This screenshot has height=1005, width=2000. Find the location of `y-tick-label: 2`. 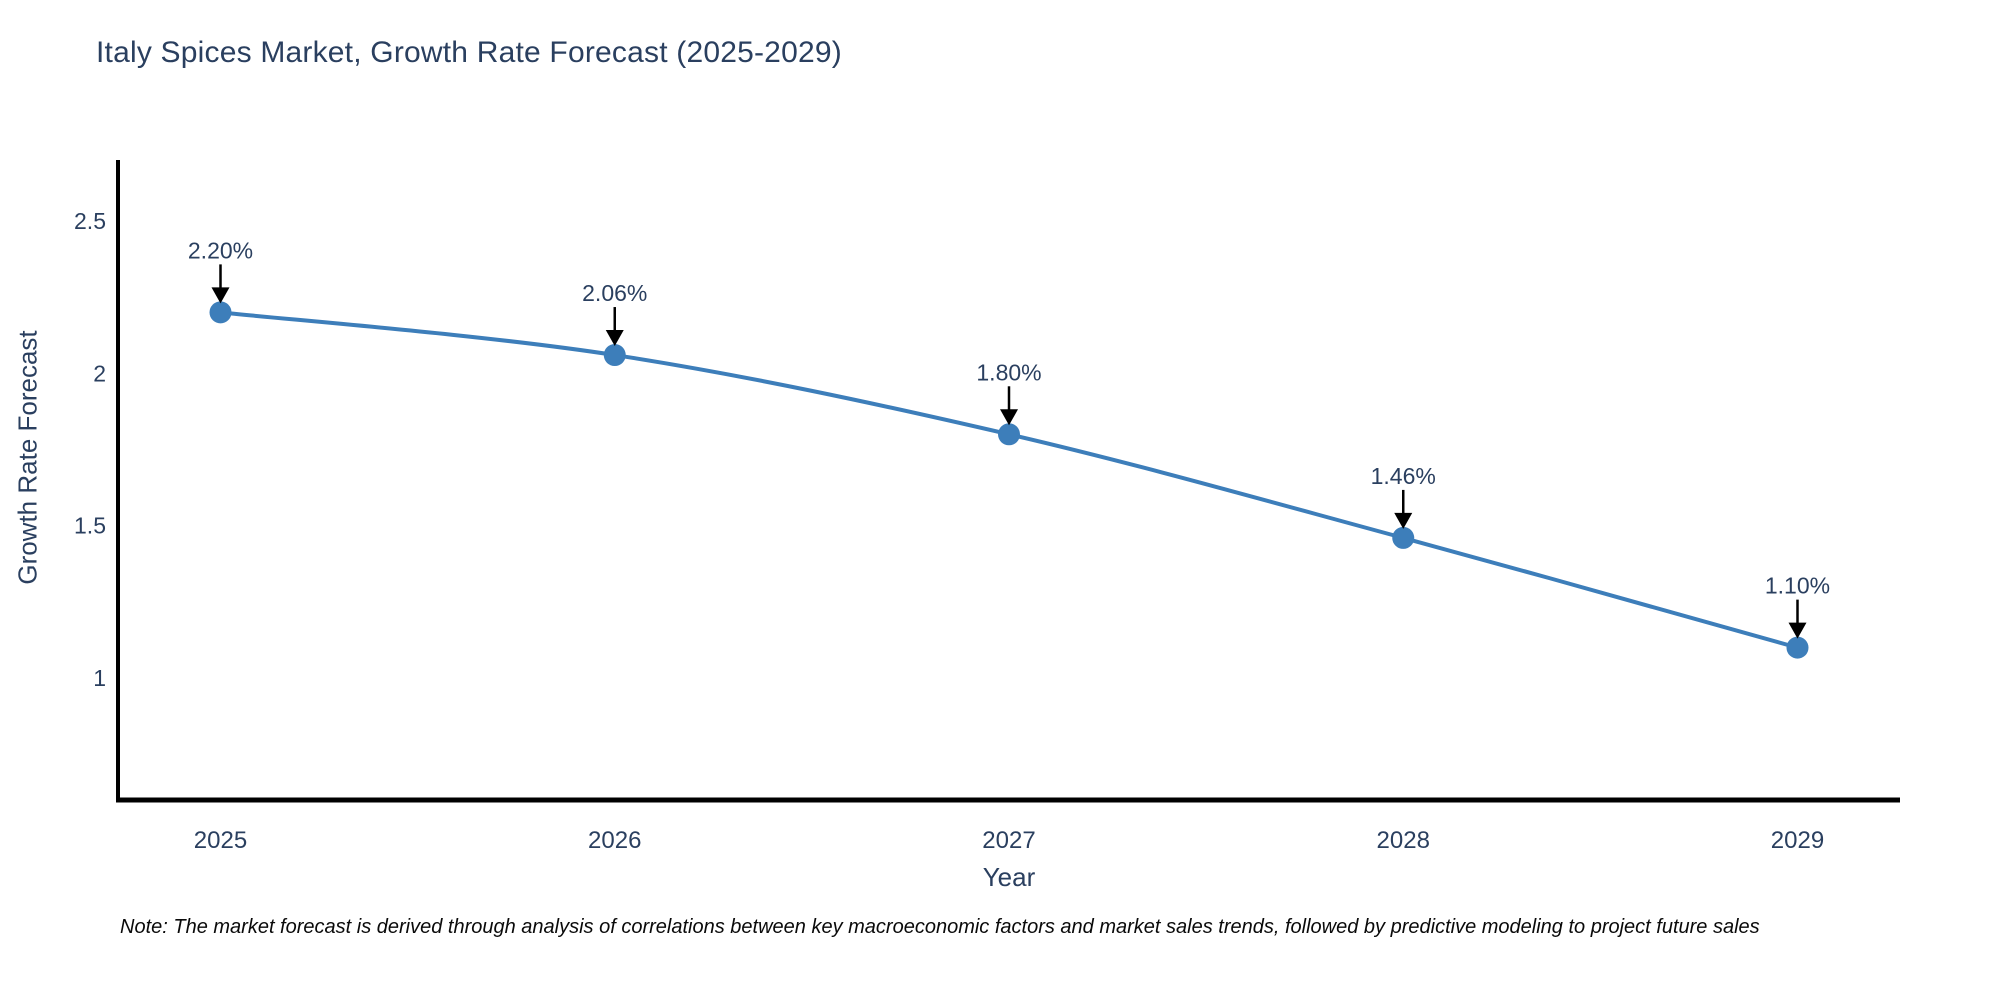

y-tick-label: 2 is located at coordinates (99, 373).